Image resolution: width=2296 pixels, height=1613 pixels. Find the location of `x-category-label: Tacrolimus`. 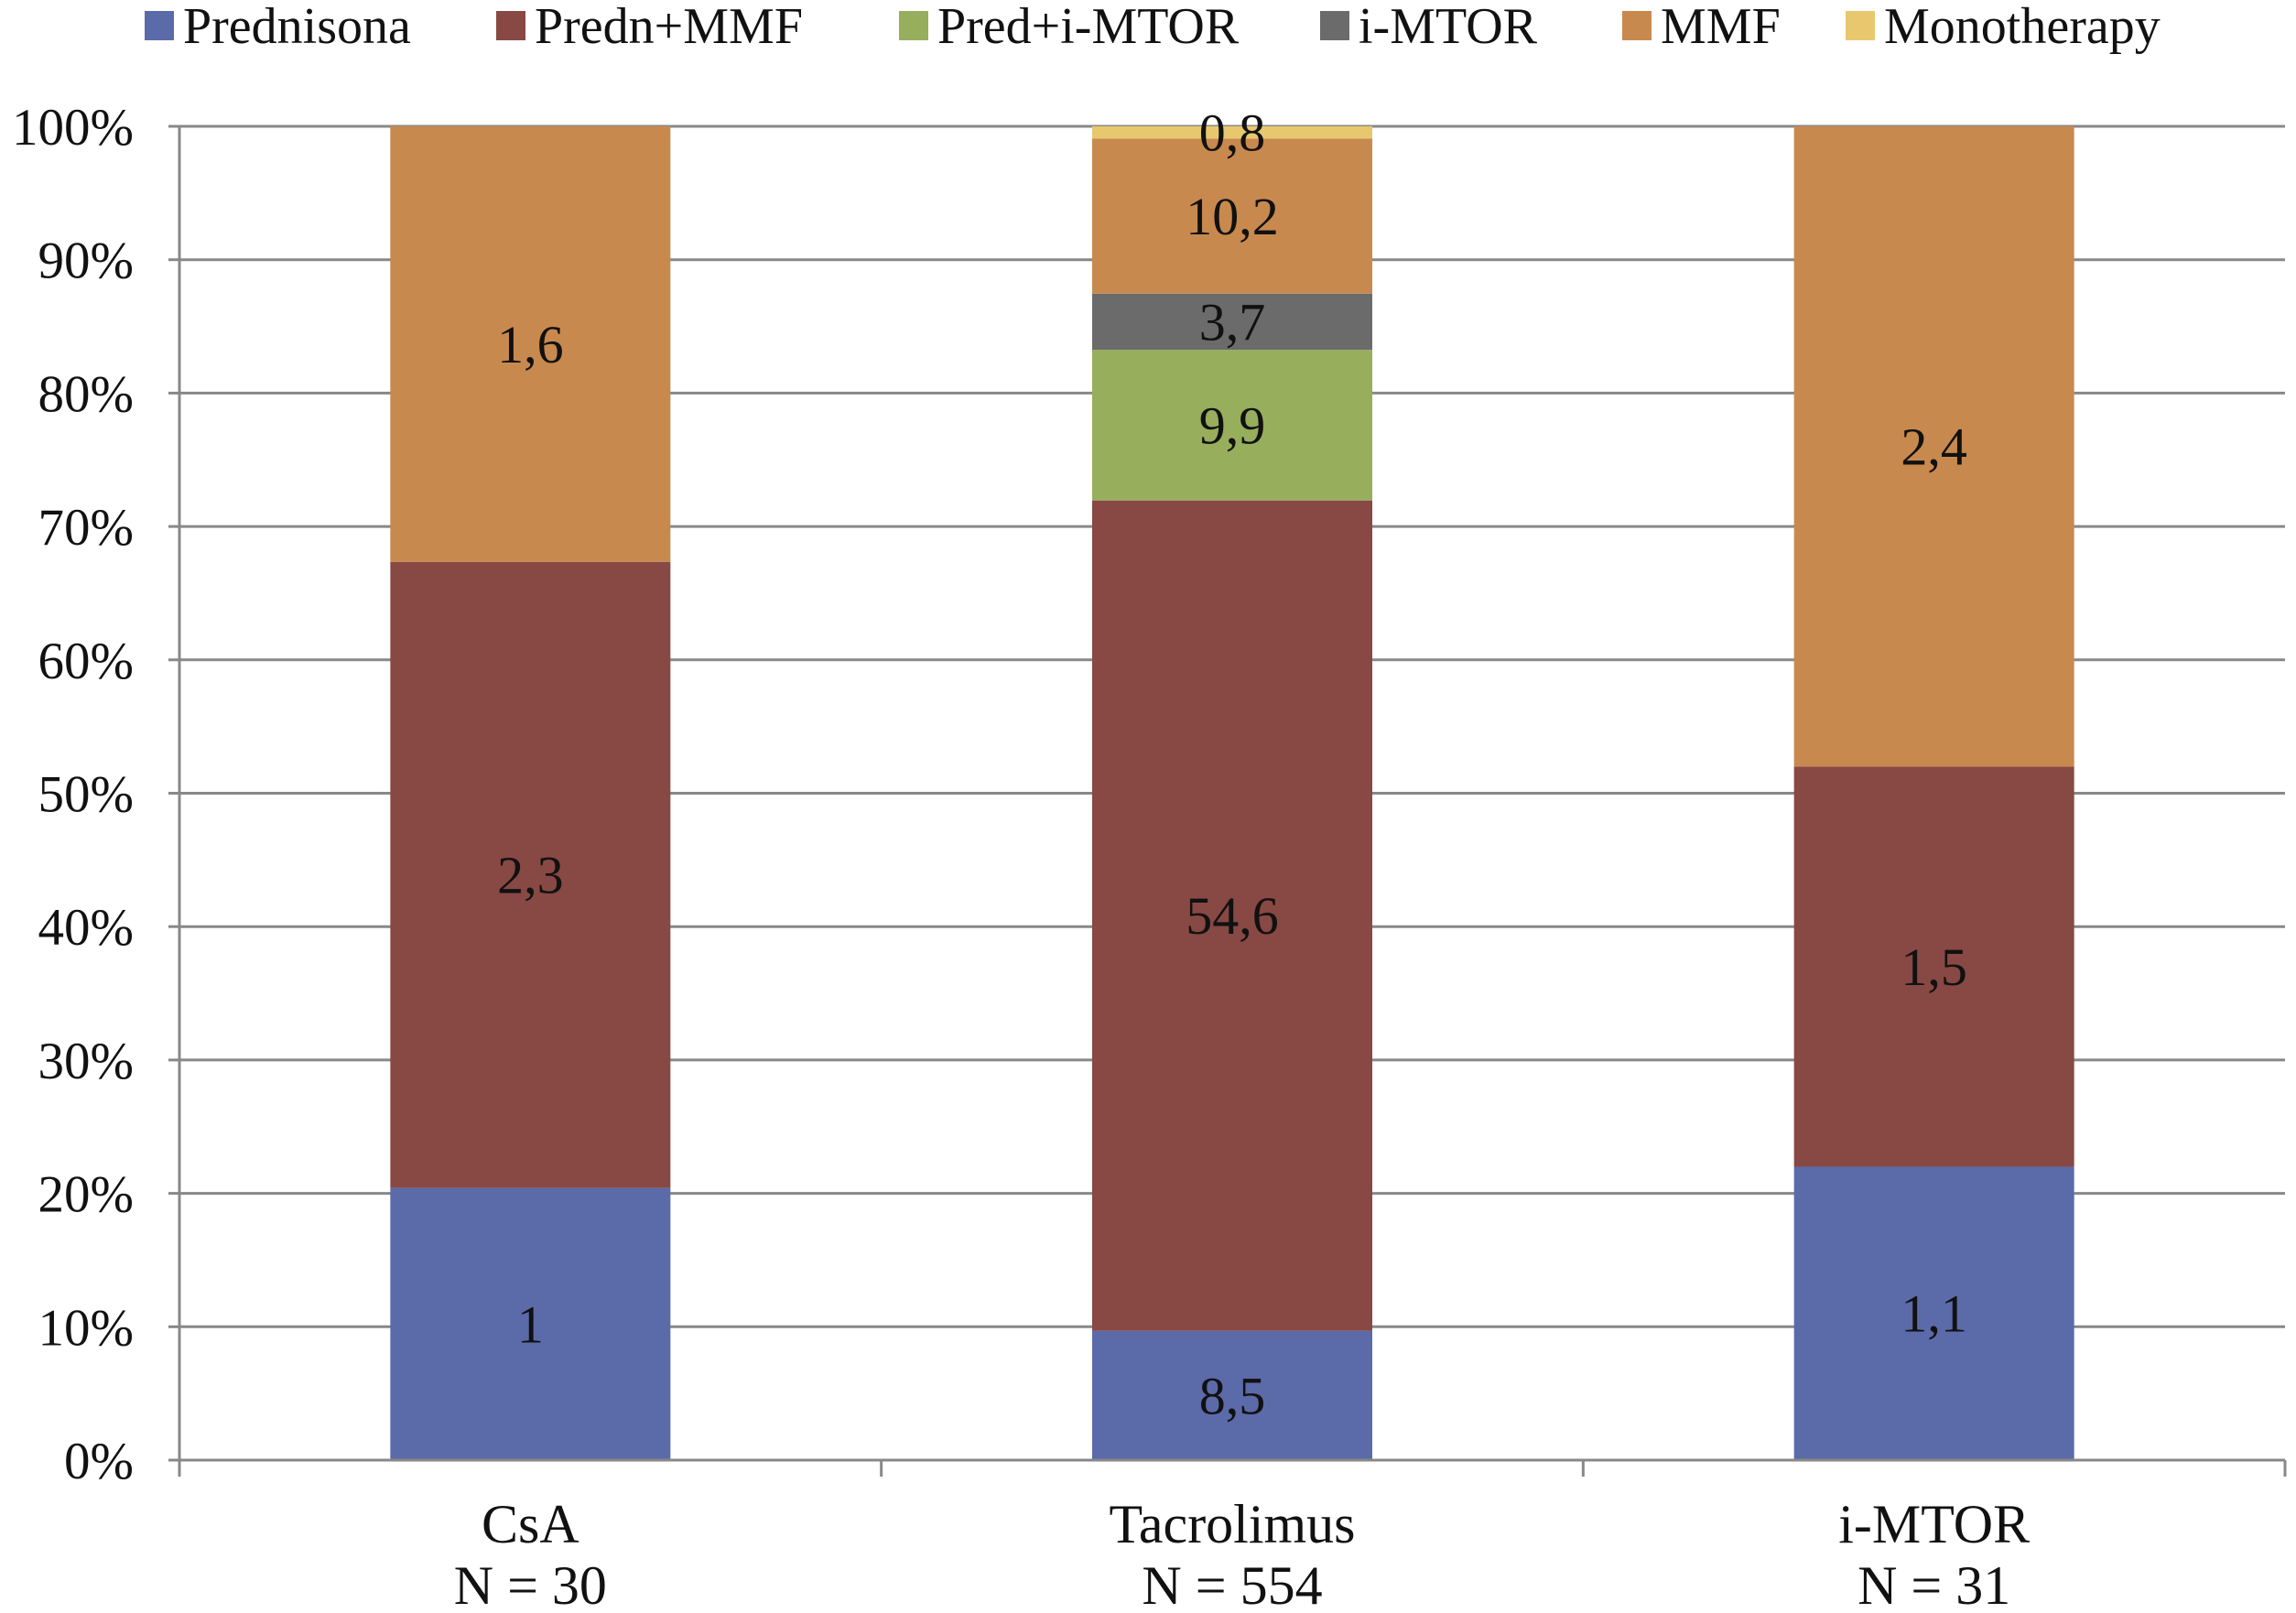

x-category-label: Tacrolimus is located at coordinates (1232, 1524).